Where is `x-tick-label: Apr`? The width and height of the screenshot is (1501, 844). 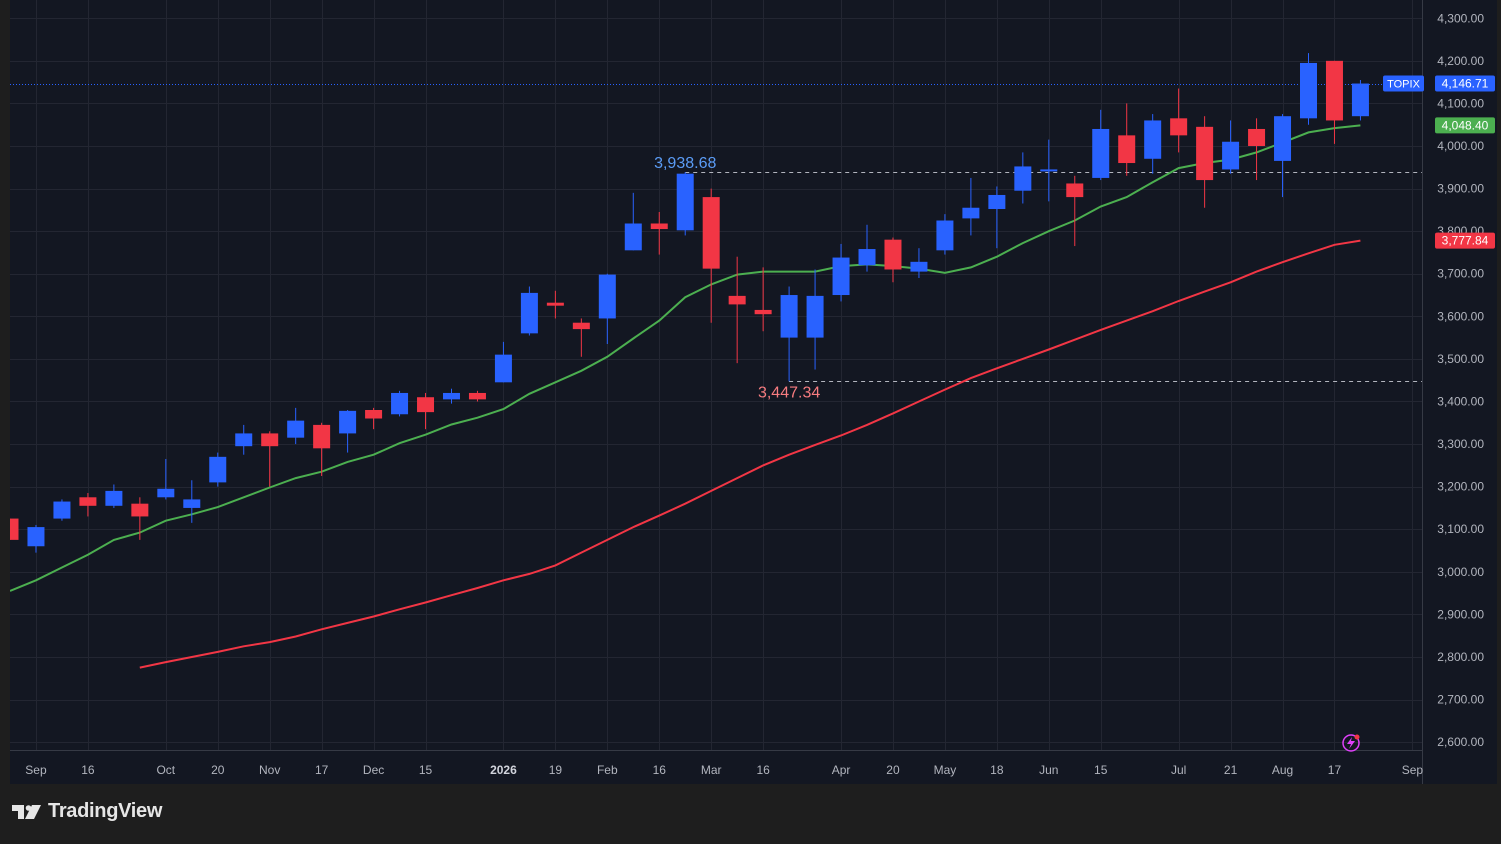
x-tick-label: Apr is located at coordinates (841, 770).